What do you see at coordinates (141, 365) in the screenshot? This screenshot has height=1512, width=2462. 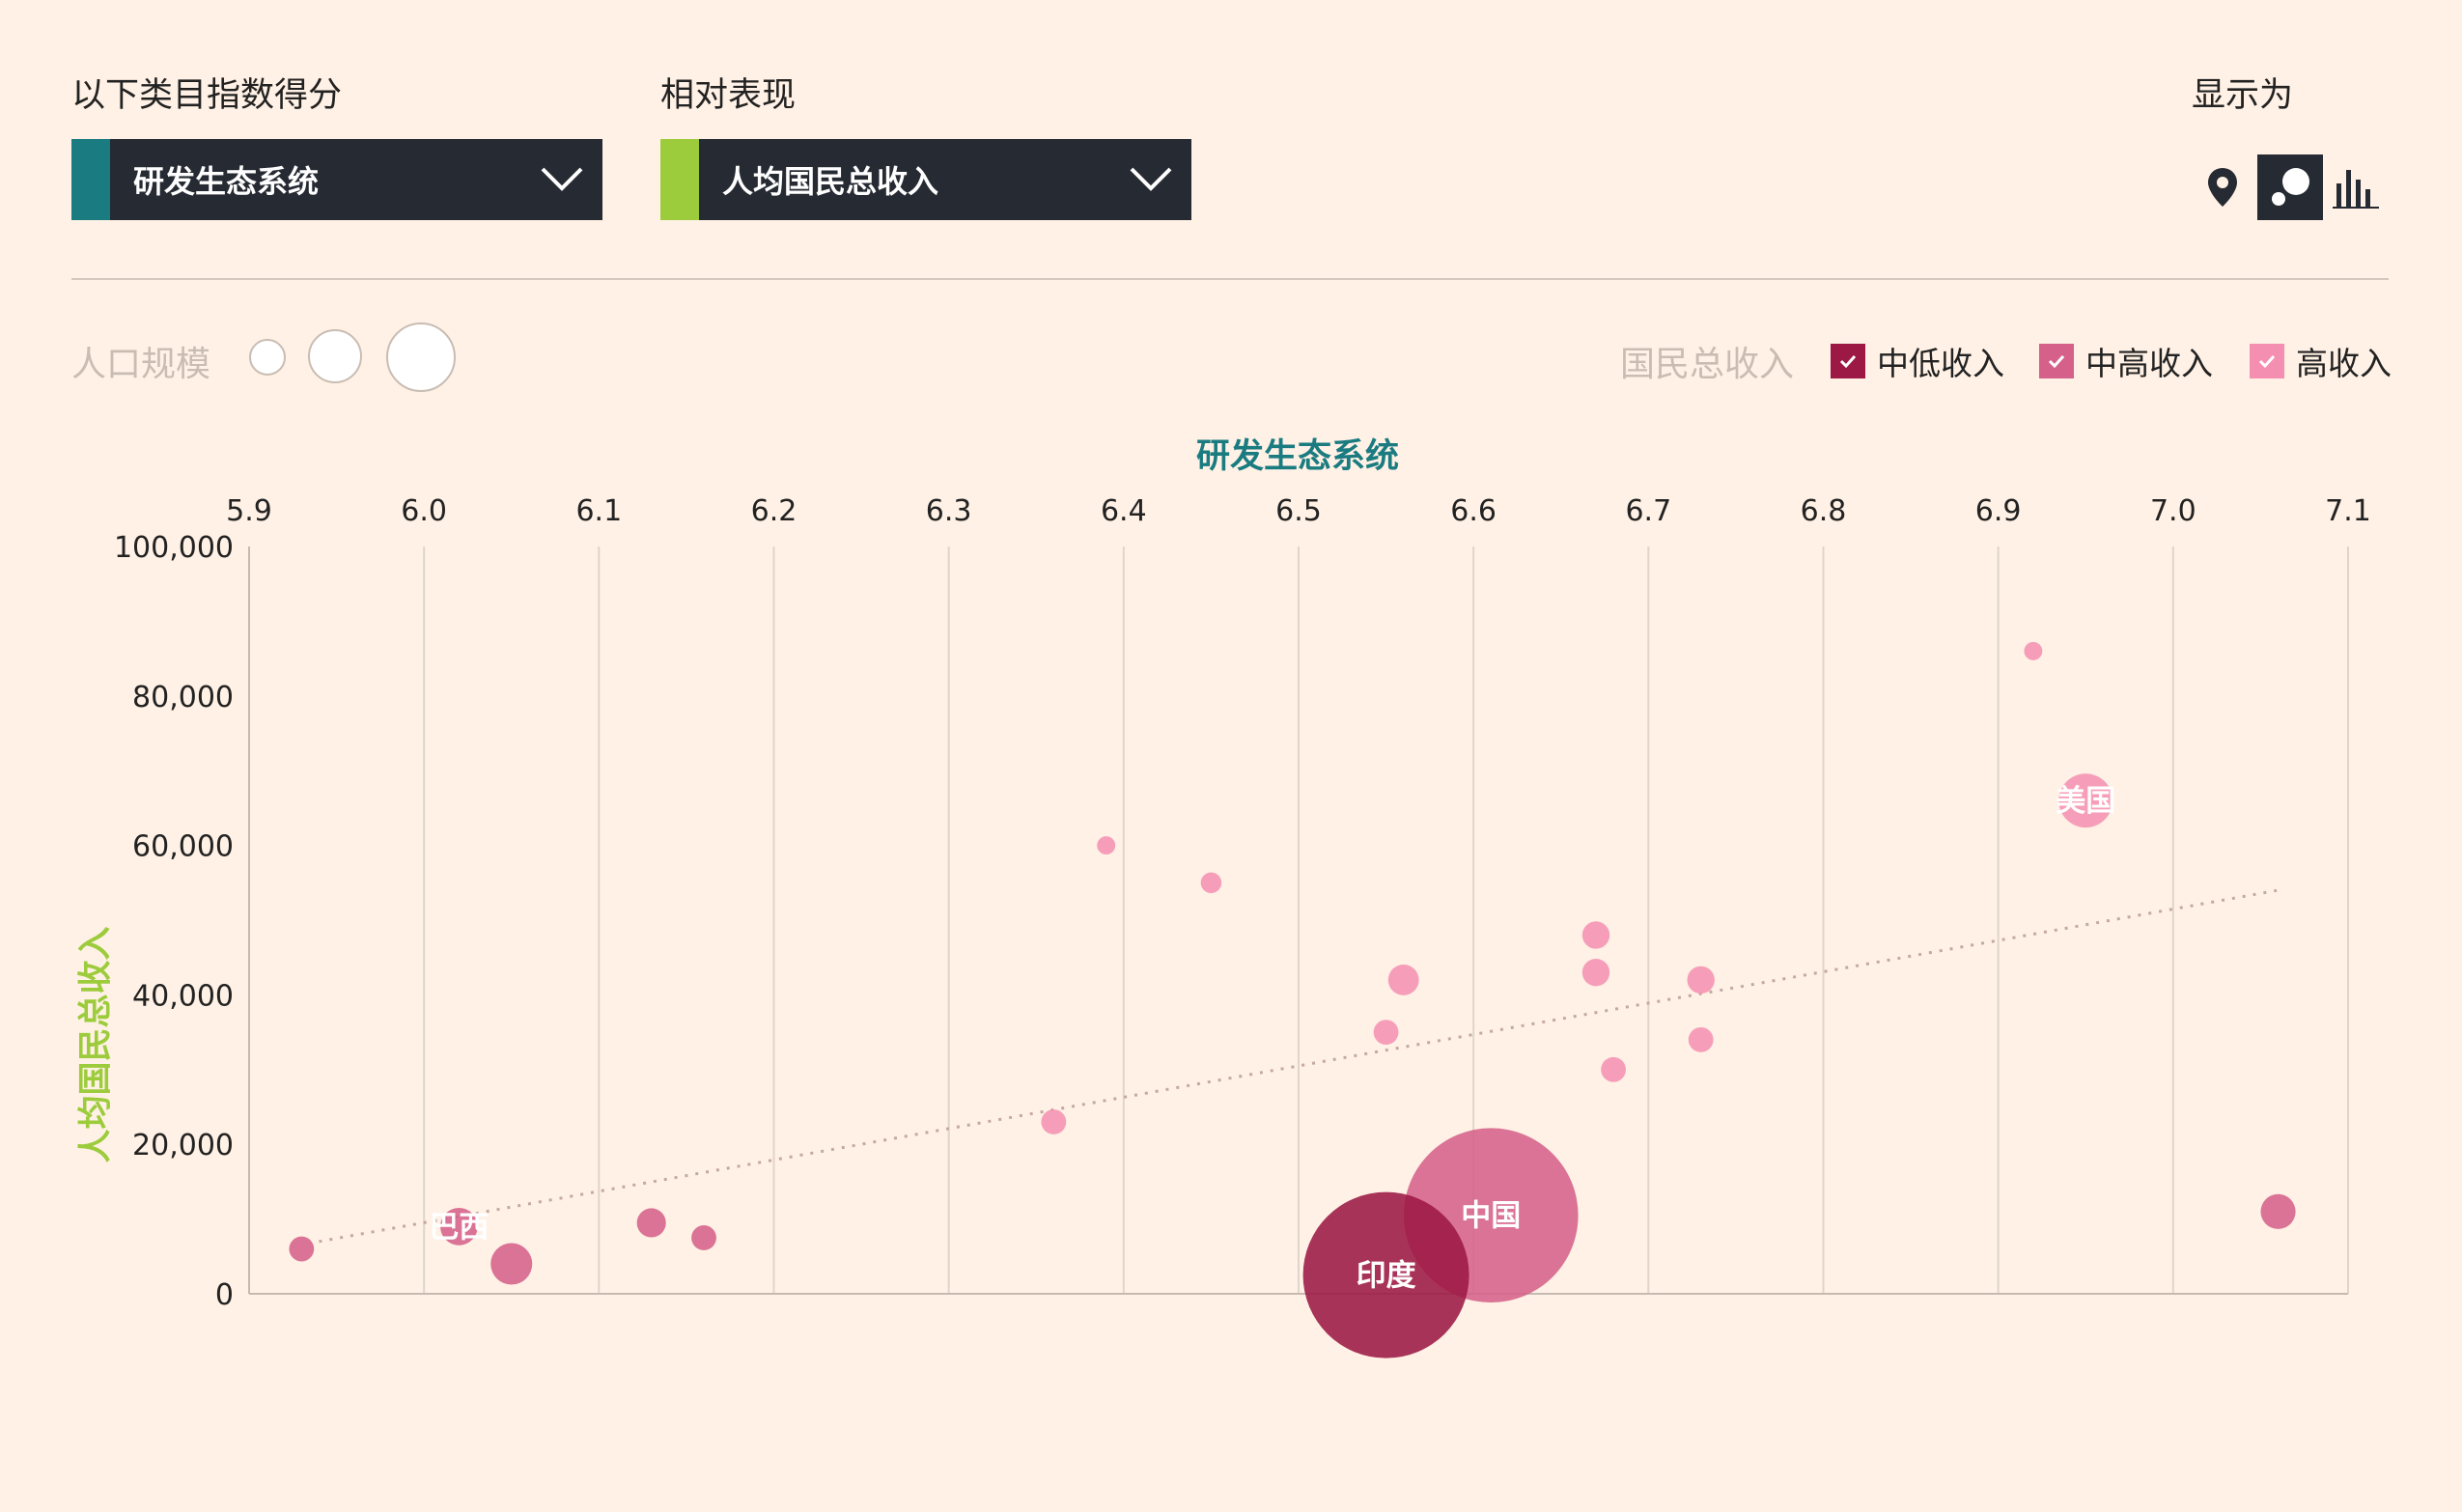 I see `population-legend-title: 人口规模` at bounding box center [141, 365].